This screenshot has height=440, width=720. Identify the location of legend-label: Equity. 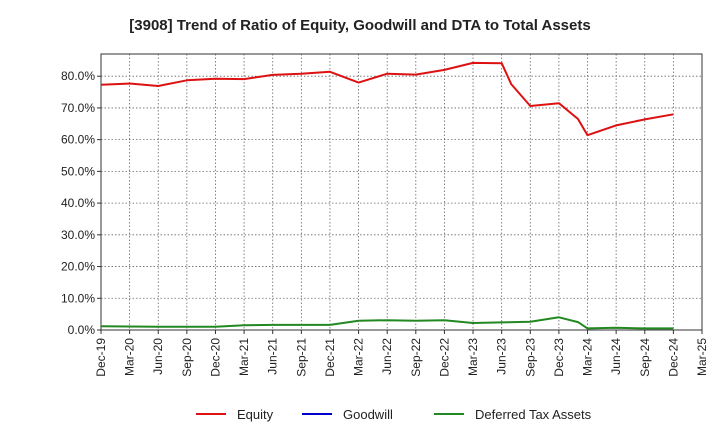
(255, 414).